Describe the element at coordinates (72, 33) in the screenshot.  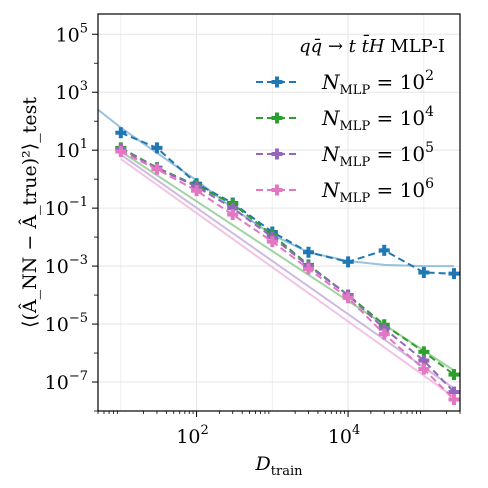
I see `y-tick-label: 10⁵` at that location.